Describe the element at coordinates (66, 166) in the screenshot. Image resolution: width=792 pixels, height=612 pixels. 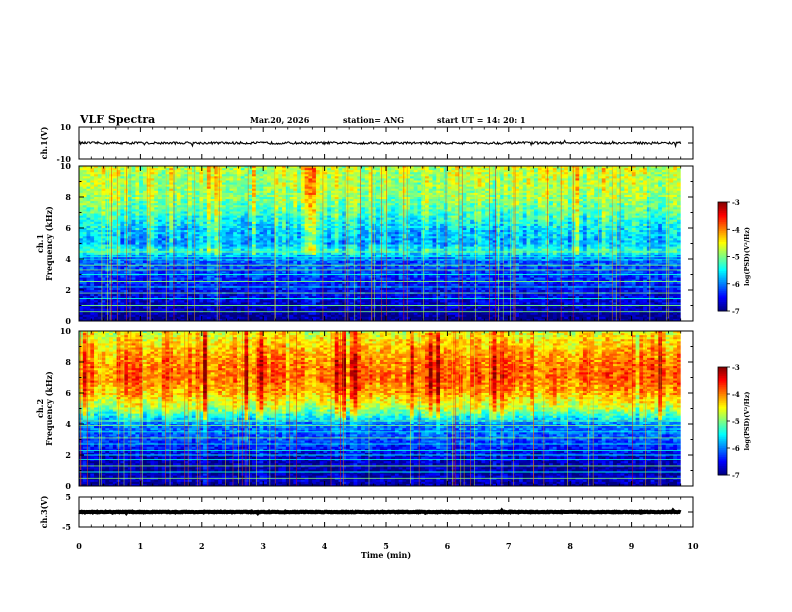
I see `ch1-spectrogram-ytick-label: 10` at that location.